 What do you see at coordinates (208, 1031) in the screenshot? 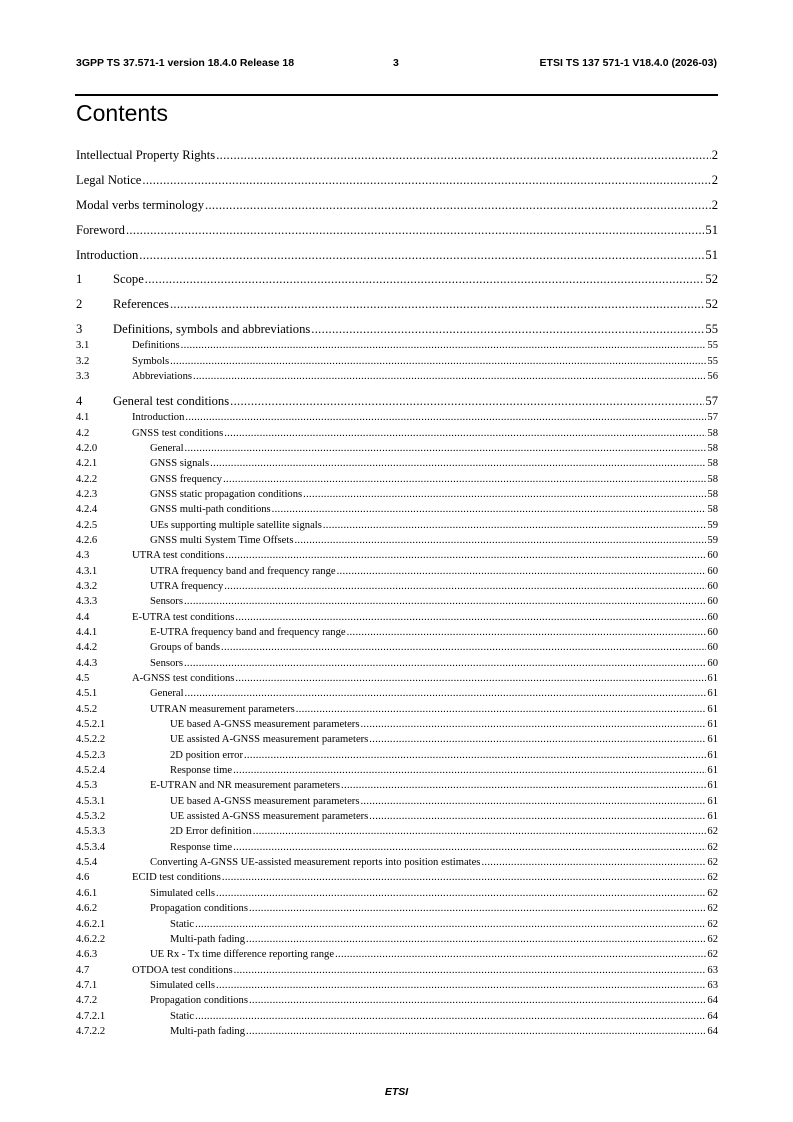
I see `toc-entry-title: Multi-path fading` at bounding box center [208, 1031].